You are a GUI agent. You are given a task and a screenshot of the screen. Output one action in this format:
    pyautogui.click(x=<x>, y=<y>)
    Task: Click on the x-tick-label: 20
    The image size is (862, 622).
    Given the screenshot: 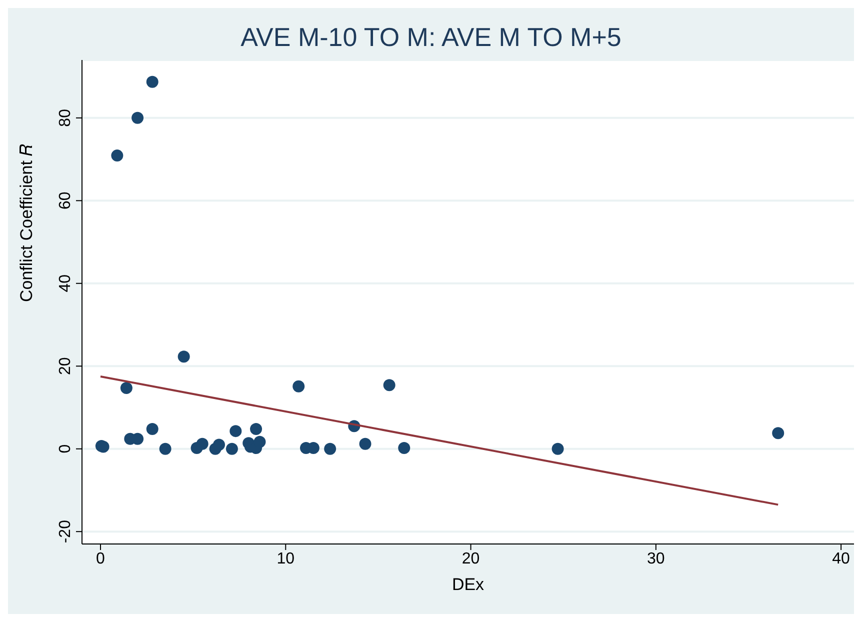 What is the action you would take?
    pyautogui.click(x=471, y=559)
    